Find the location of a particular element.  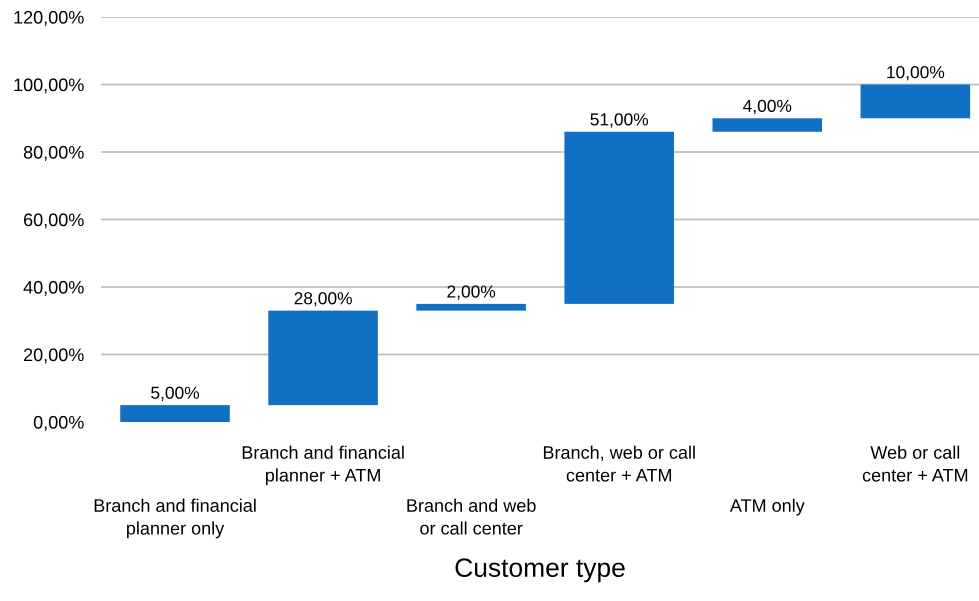

x-tick-label: Branch and web or call center is located at coordinates (471, 516).